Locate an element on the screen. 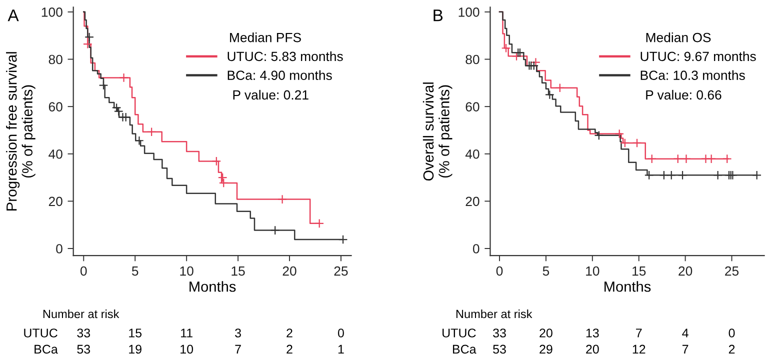 The height and width of the screenshot is (360, 772). text: BCa 53 29 20 12 7 2 is located at coordinates (593, 349).